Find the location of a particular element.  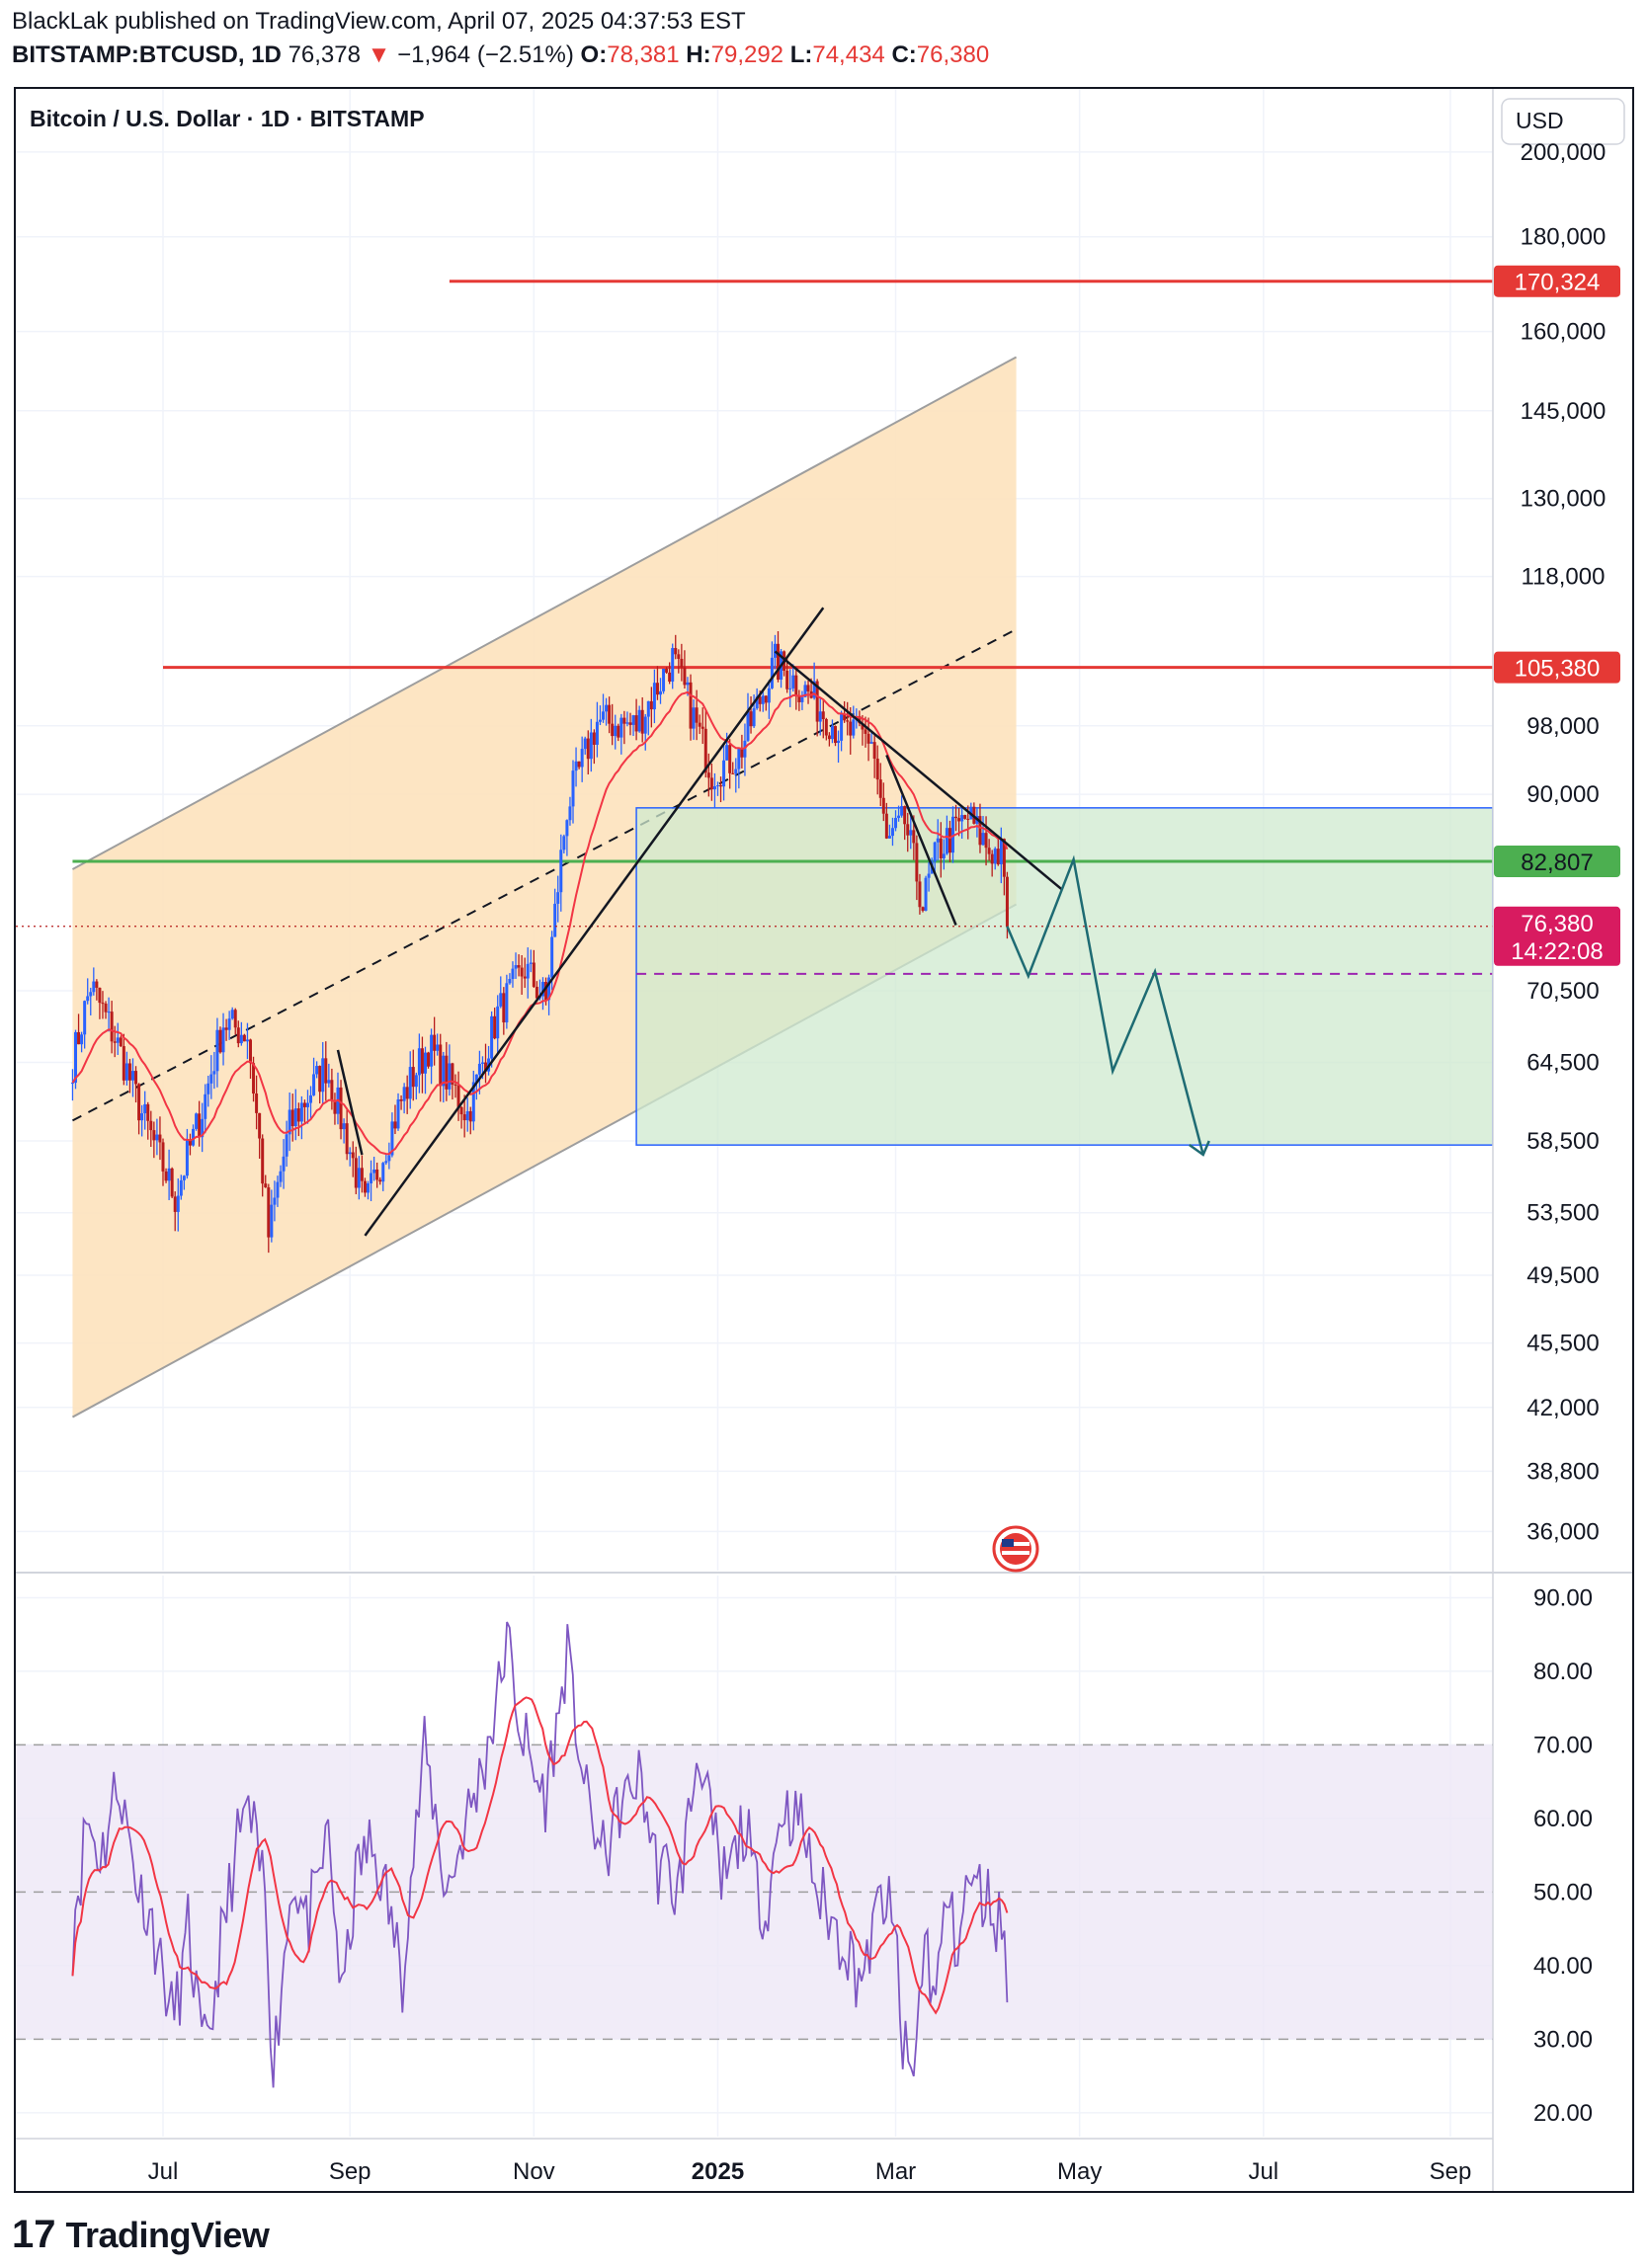

trendline is located at coordinates (918, 770).